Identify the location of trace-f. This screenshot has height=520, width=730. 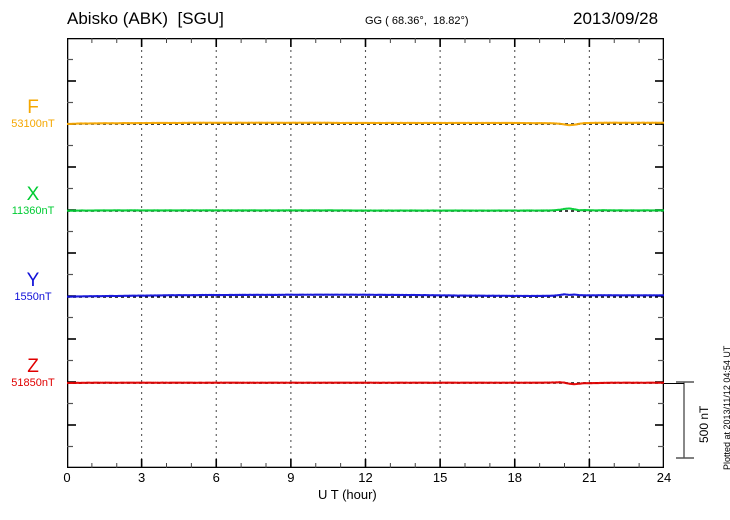
(365, 124).